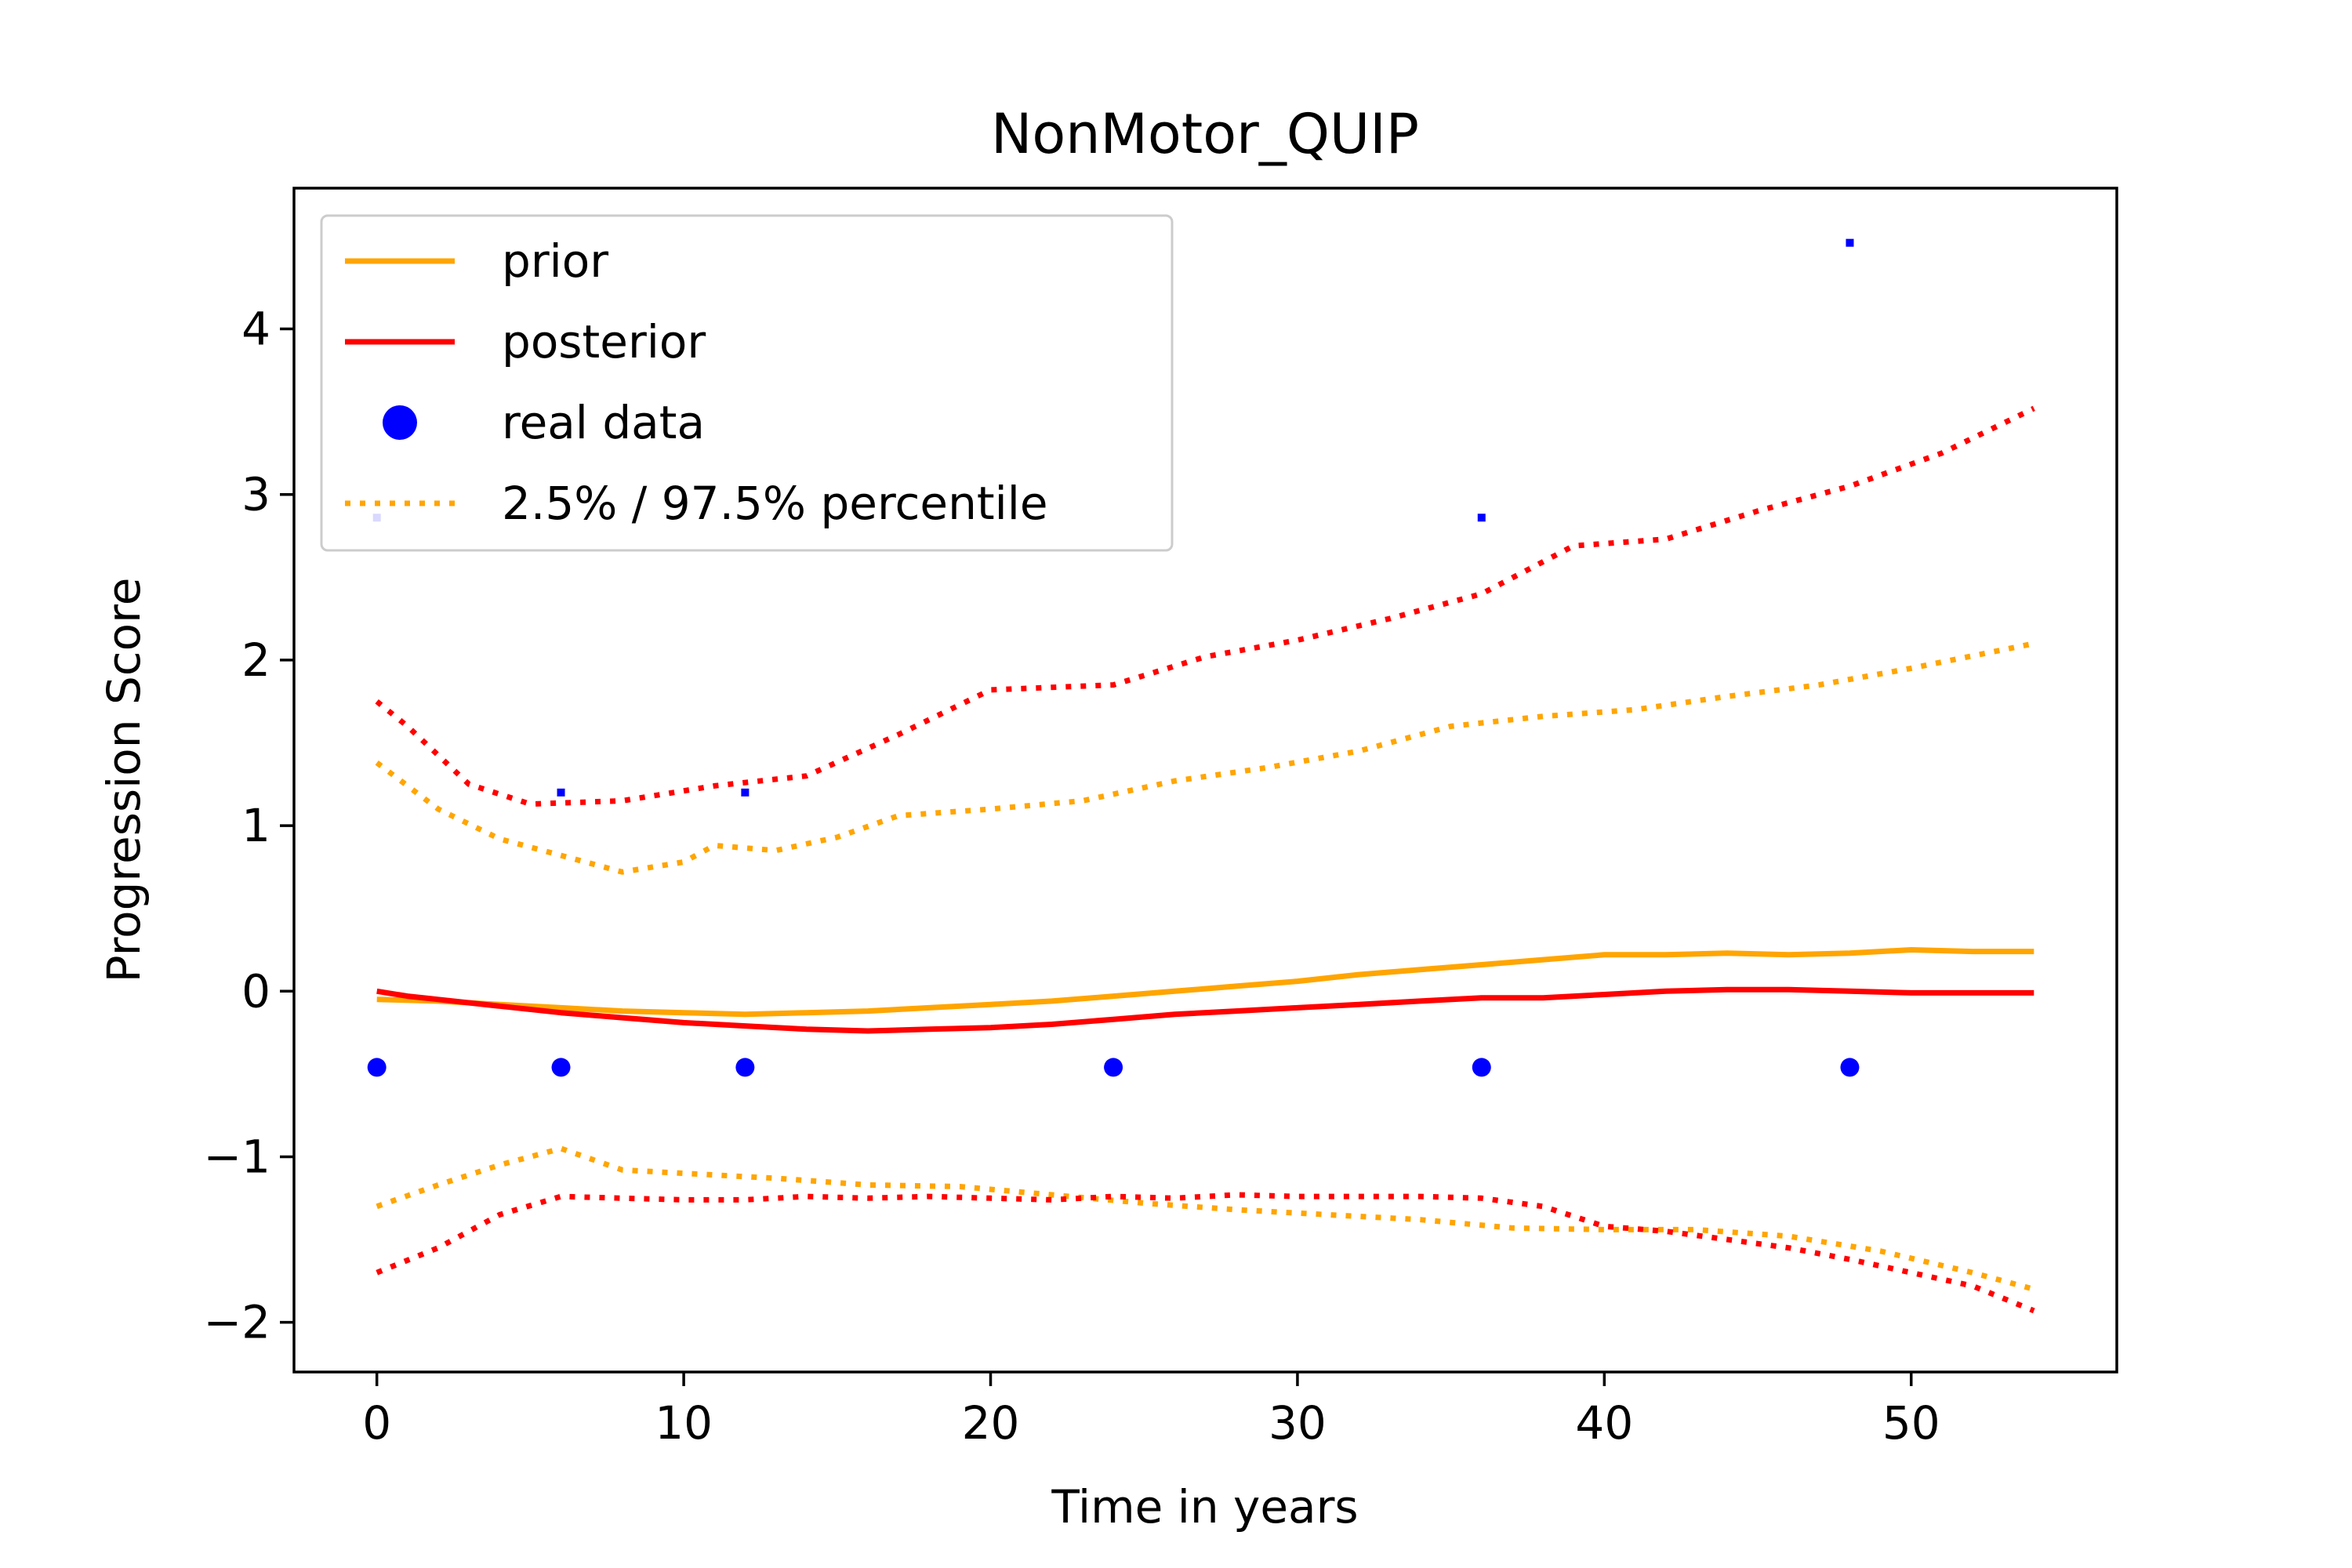 The width and height of the screenshot is (2352, 1568). Describe the element at coordinates (1298, 1423) in the screenshot. I see `x-tick-label: 30` at that location.